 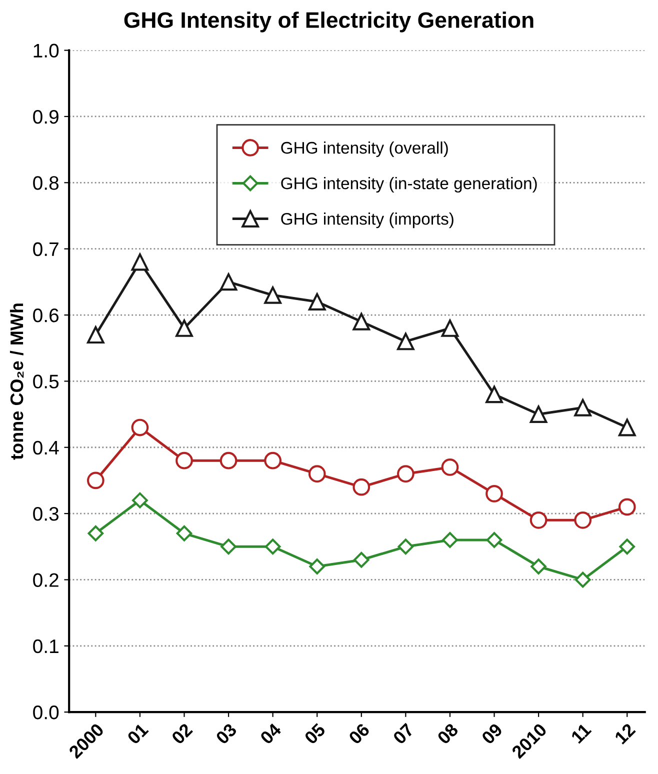 What do you see at coordinates (581, 733) in the screenshot?
I see `x-tick-label: 11` at bounding box center [581, 733].